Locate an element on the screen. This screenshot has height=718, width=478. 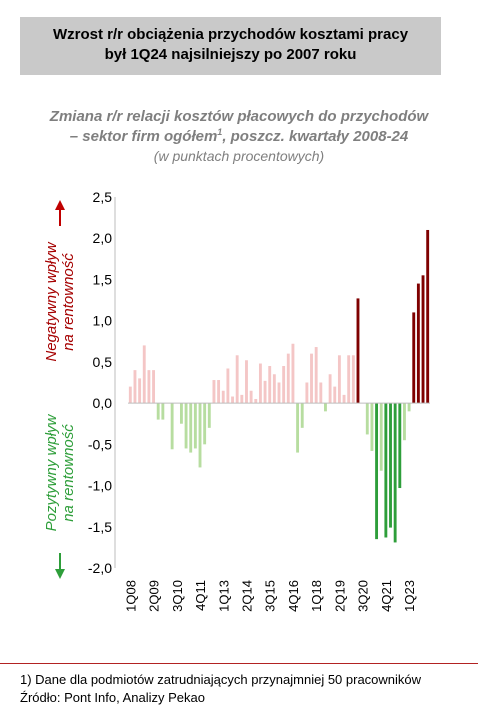
bar-2Q14 is located at coordinates (246, 382).